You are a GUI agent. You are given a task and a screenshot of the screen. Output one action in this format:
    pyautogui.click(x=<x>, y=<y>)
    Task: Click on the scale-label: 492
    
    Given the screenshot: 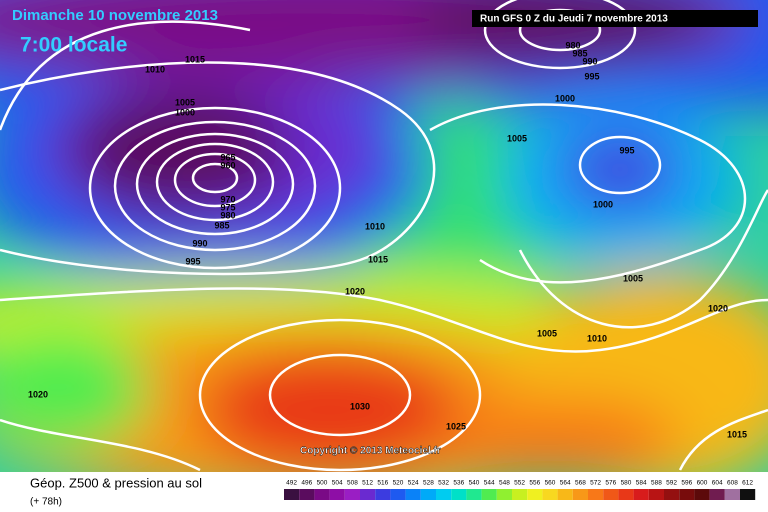 What is the action you would take?
    pyautogui.click(x=291, y=483)
    